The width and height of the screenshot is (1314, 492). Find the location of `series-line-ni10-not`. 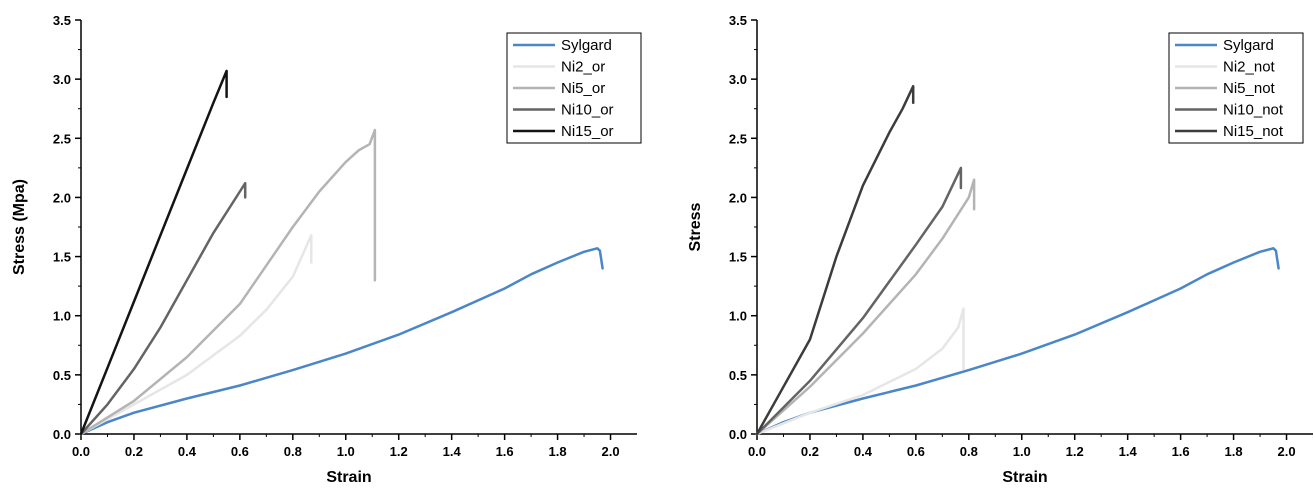

series-line-ni10-not is located at coordinates (859, 301).